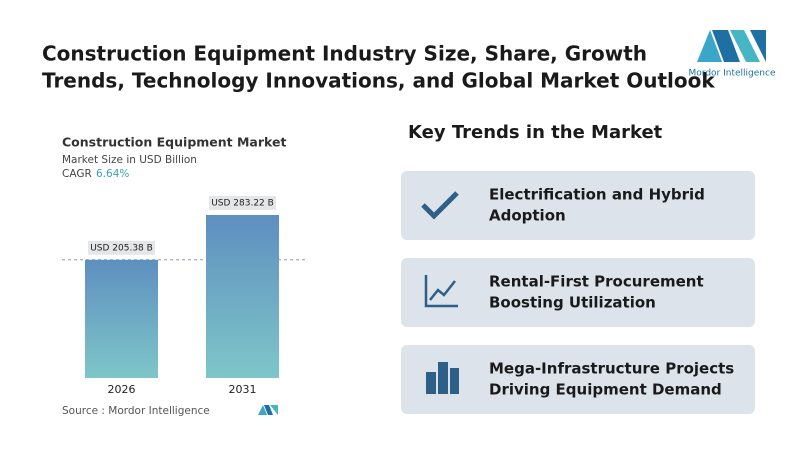 The width and height of the screenshot is (800, 459). What do you see at coordinates (605, 390) in the screenshot?
I see `trend-text: Driving Equipment Demand` at bounding box center [605, 390].